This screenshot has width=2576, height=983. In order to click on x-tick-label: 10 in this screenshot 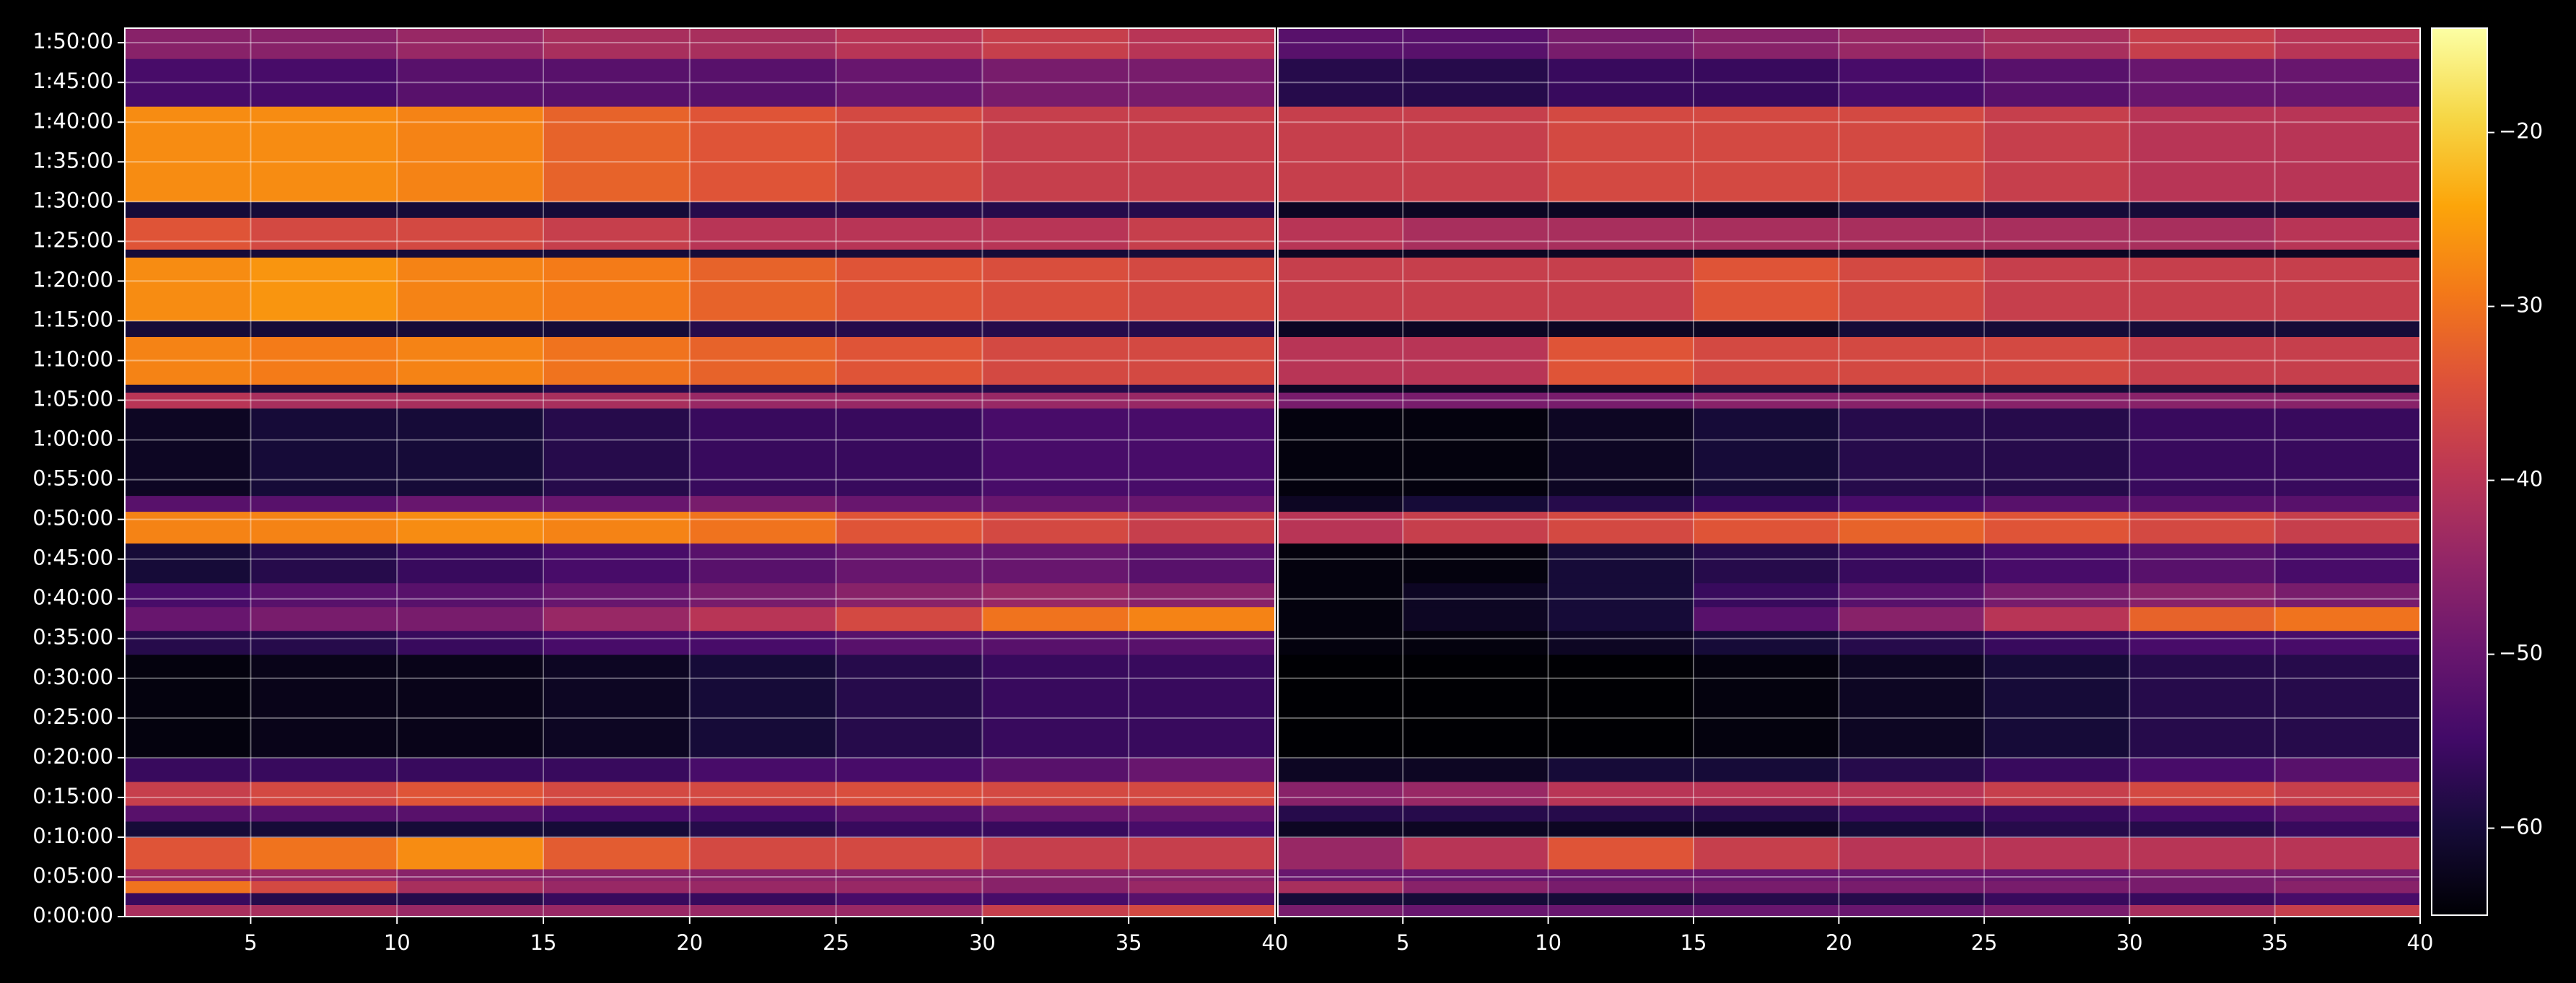, I will do `click(1548, 942)`.